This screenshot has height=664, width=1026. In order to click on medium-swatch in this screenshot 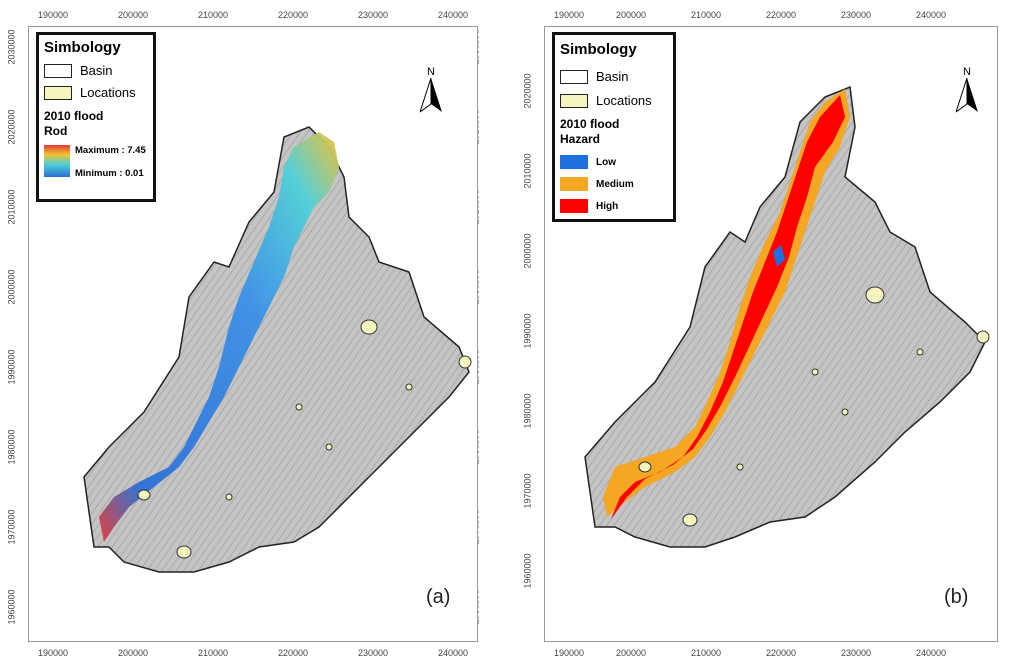, I will do `click(574, 184)`.